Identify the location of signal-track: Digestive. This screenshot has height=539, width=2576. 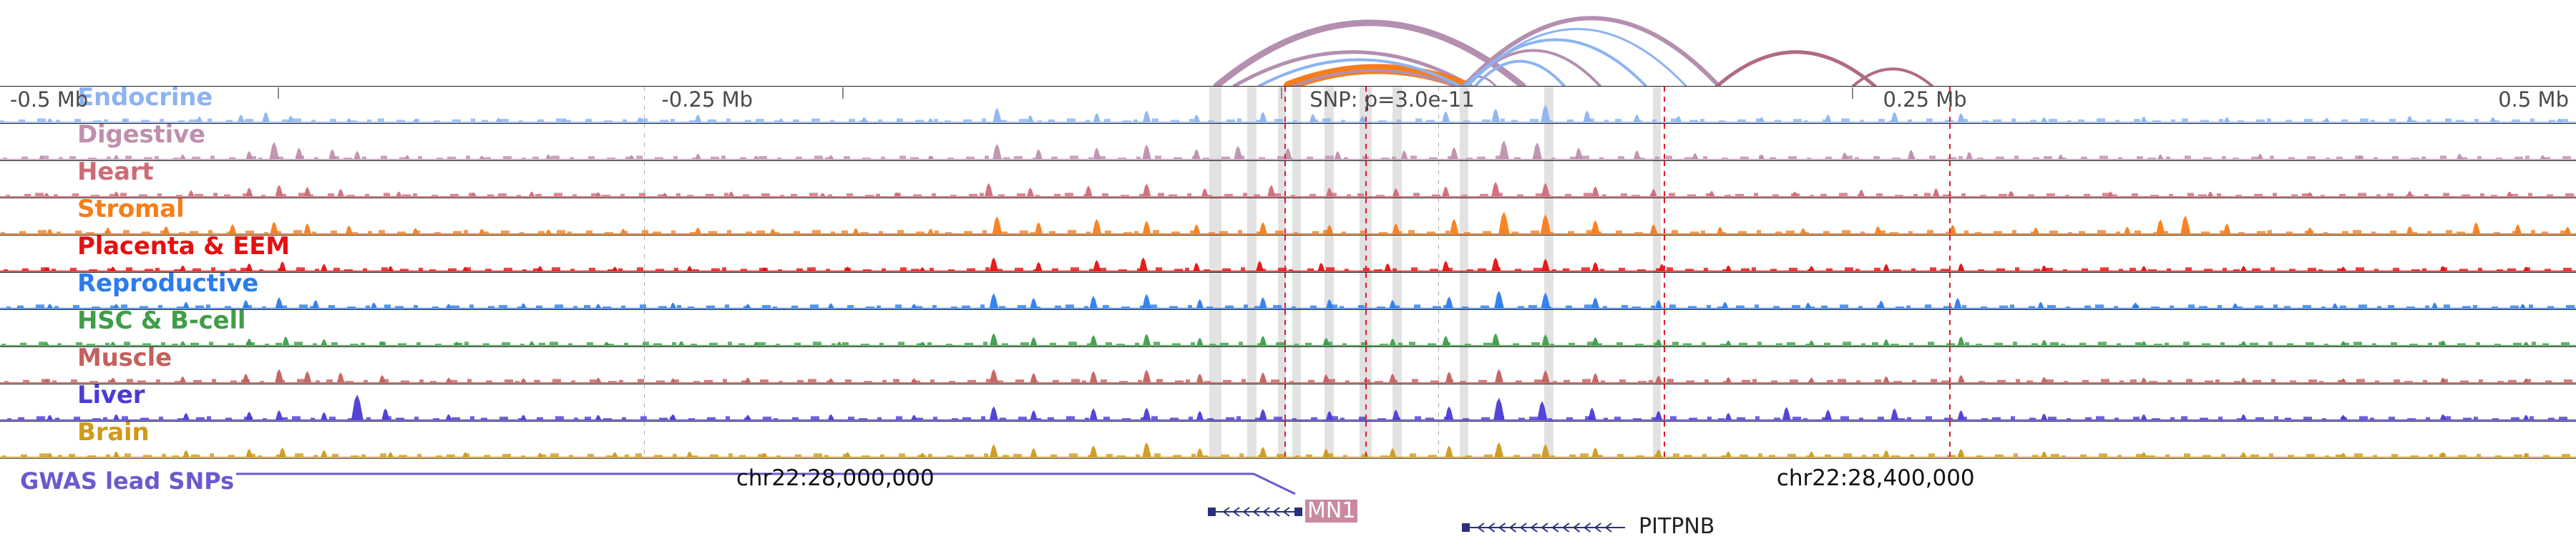
(1288, 143).